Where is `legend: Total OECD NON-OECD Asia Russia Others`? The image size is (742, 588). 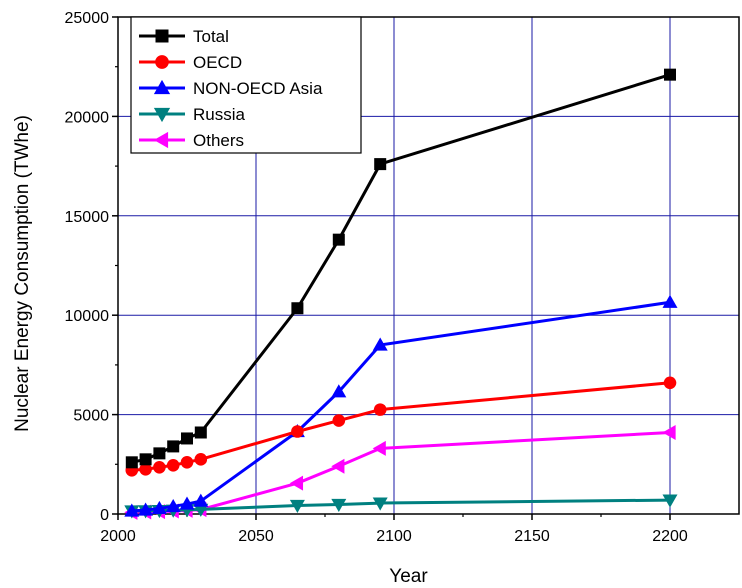
legend: Total OECD NON-OECD Asia Russia Others is located at coordinates (246, 85).